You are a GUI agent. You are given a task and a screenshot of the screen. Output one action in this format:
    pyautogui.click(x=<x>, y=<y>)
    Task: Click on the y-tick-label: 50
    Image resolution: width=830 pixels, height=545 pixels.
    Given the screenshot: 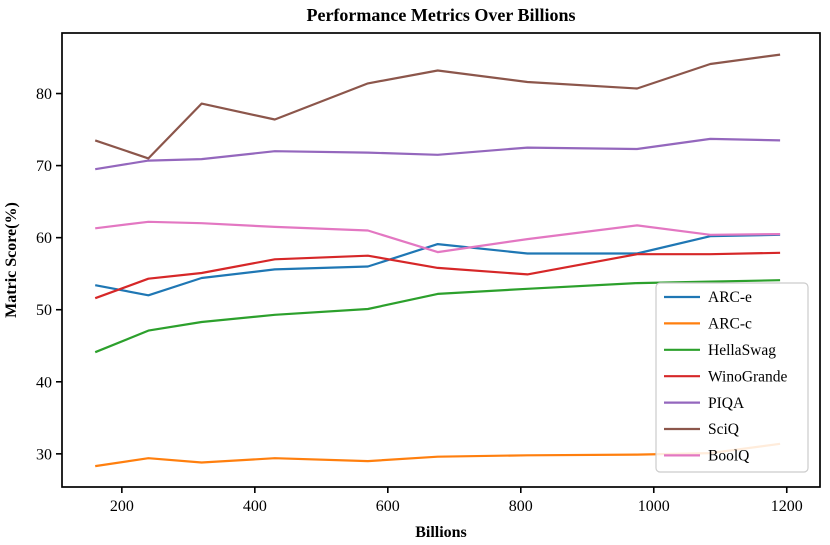 What is the action you would take?
    pyautogui.click(x=44, y=310)
    